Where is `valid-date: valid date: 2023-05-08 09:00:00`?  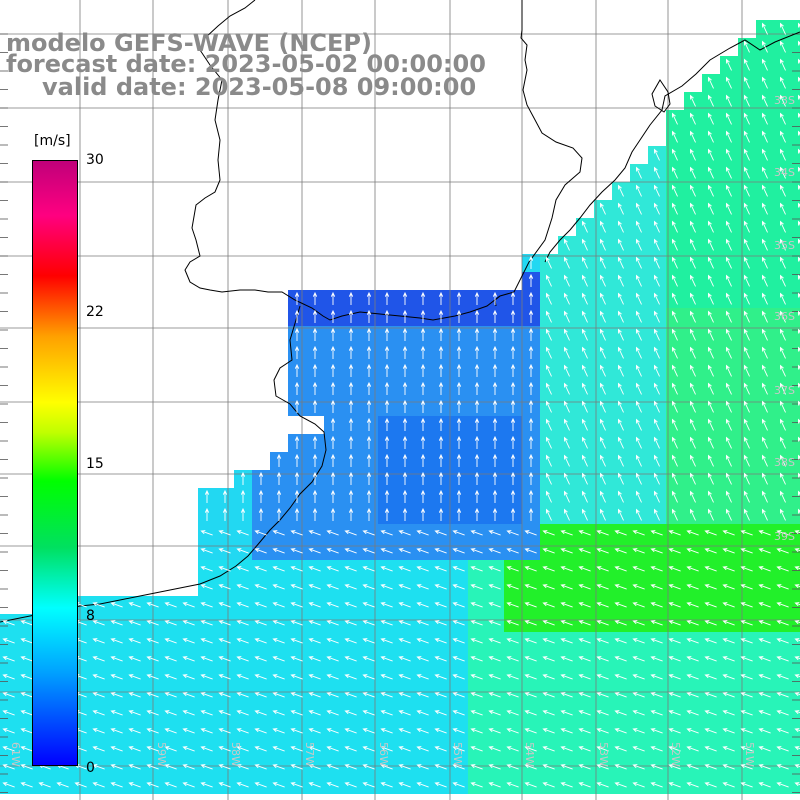
valid-date: valid date: 2023-05-08 09:00:00 is located at coordinates (259, 87).